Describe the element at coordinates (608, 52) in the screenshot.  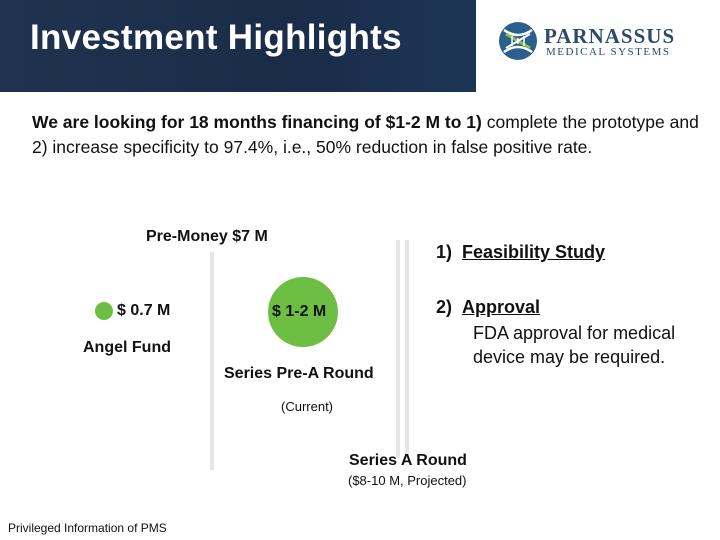
I see `logo-subname: MEDICAL SYSTEMS` at that location.